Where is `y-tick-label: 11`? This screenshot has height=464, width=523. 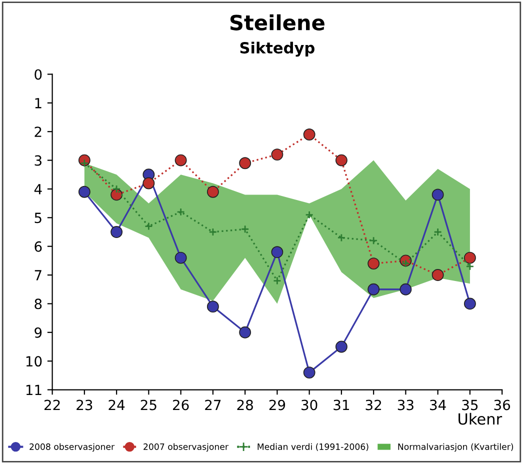 y-tick-label: 11 is located at coordinates (34, 390).